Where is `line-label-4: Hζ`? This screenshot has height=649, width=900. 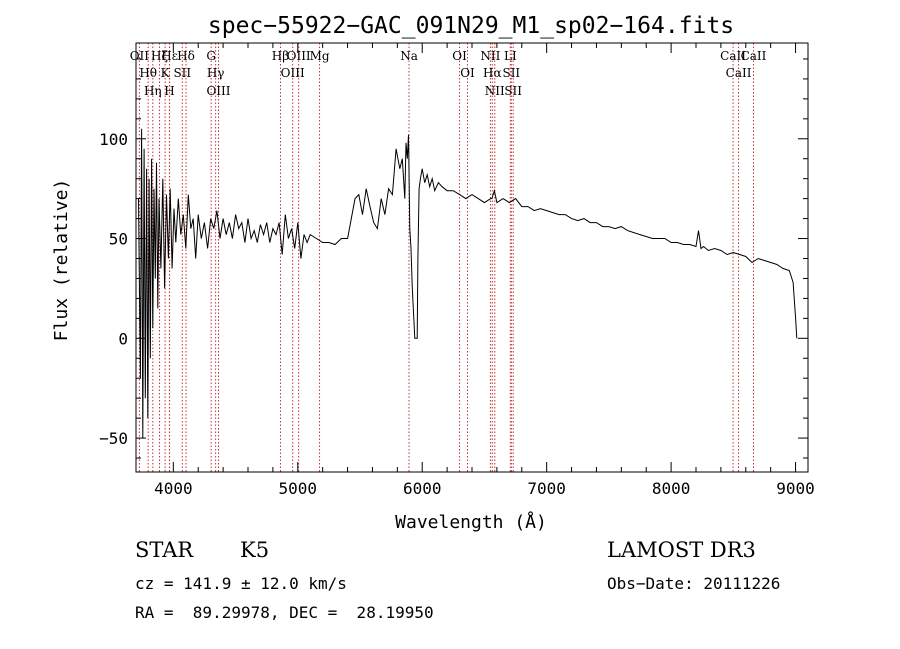
line-label-4: Hζ is located at coordinates (159, 56).